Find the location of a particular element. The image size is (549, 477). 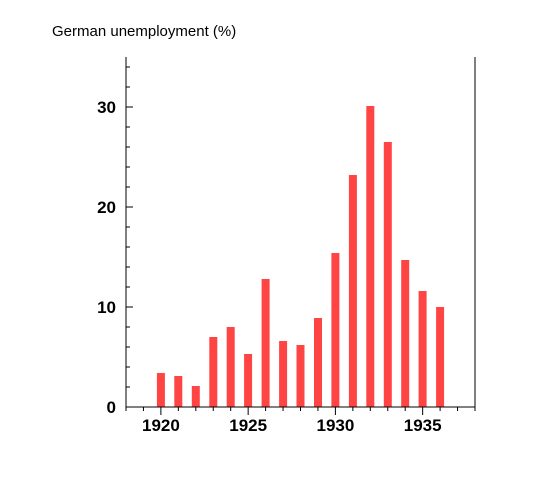

bar-1922 is located at coordinates (195, 396).